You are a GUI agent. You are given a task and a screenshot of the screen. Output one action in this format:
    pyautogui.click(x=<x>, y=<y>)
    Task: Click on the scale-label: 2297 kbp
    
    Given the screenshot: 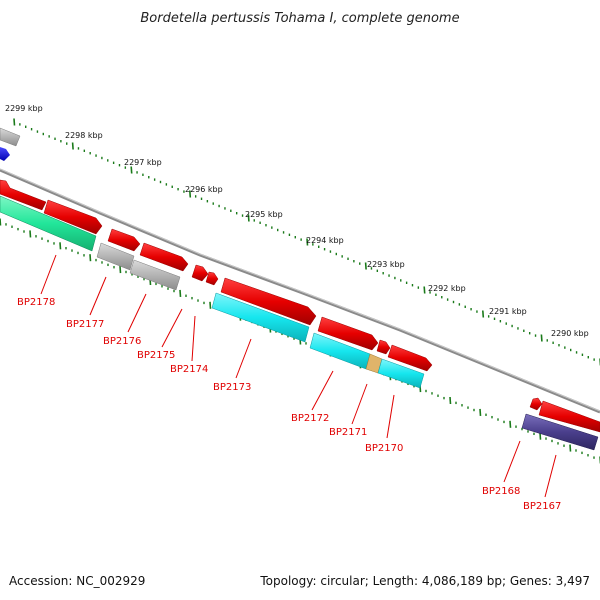 What is the action you would take?
    pyautogui.click(x=143, y=162)
    